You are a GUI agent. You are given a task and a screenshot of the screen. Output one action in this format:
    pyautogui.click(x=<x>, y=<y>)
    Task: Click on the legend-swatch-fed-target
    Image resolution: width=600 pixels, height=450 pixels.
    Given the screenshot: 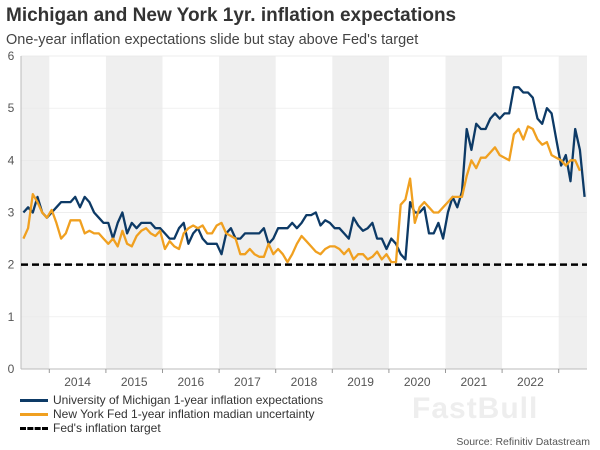 What is the action you would take?
    pyautogui.click(x=34, y=428)
    